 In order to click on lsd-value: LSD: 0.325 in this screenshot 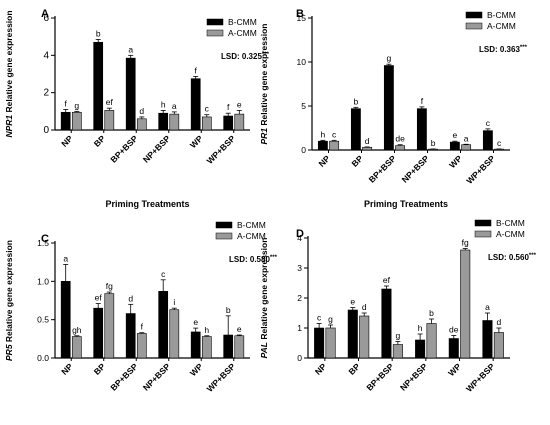, I will do `click(241, 56)`.